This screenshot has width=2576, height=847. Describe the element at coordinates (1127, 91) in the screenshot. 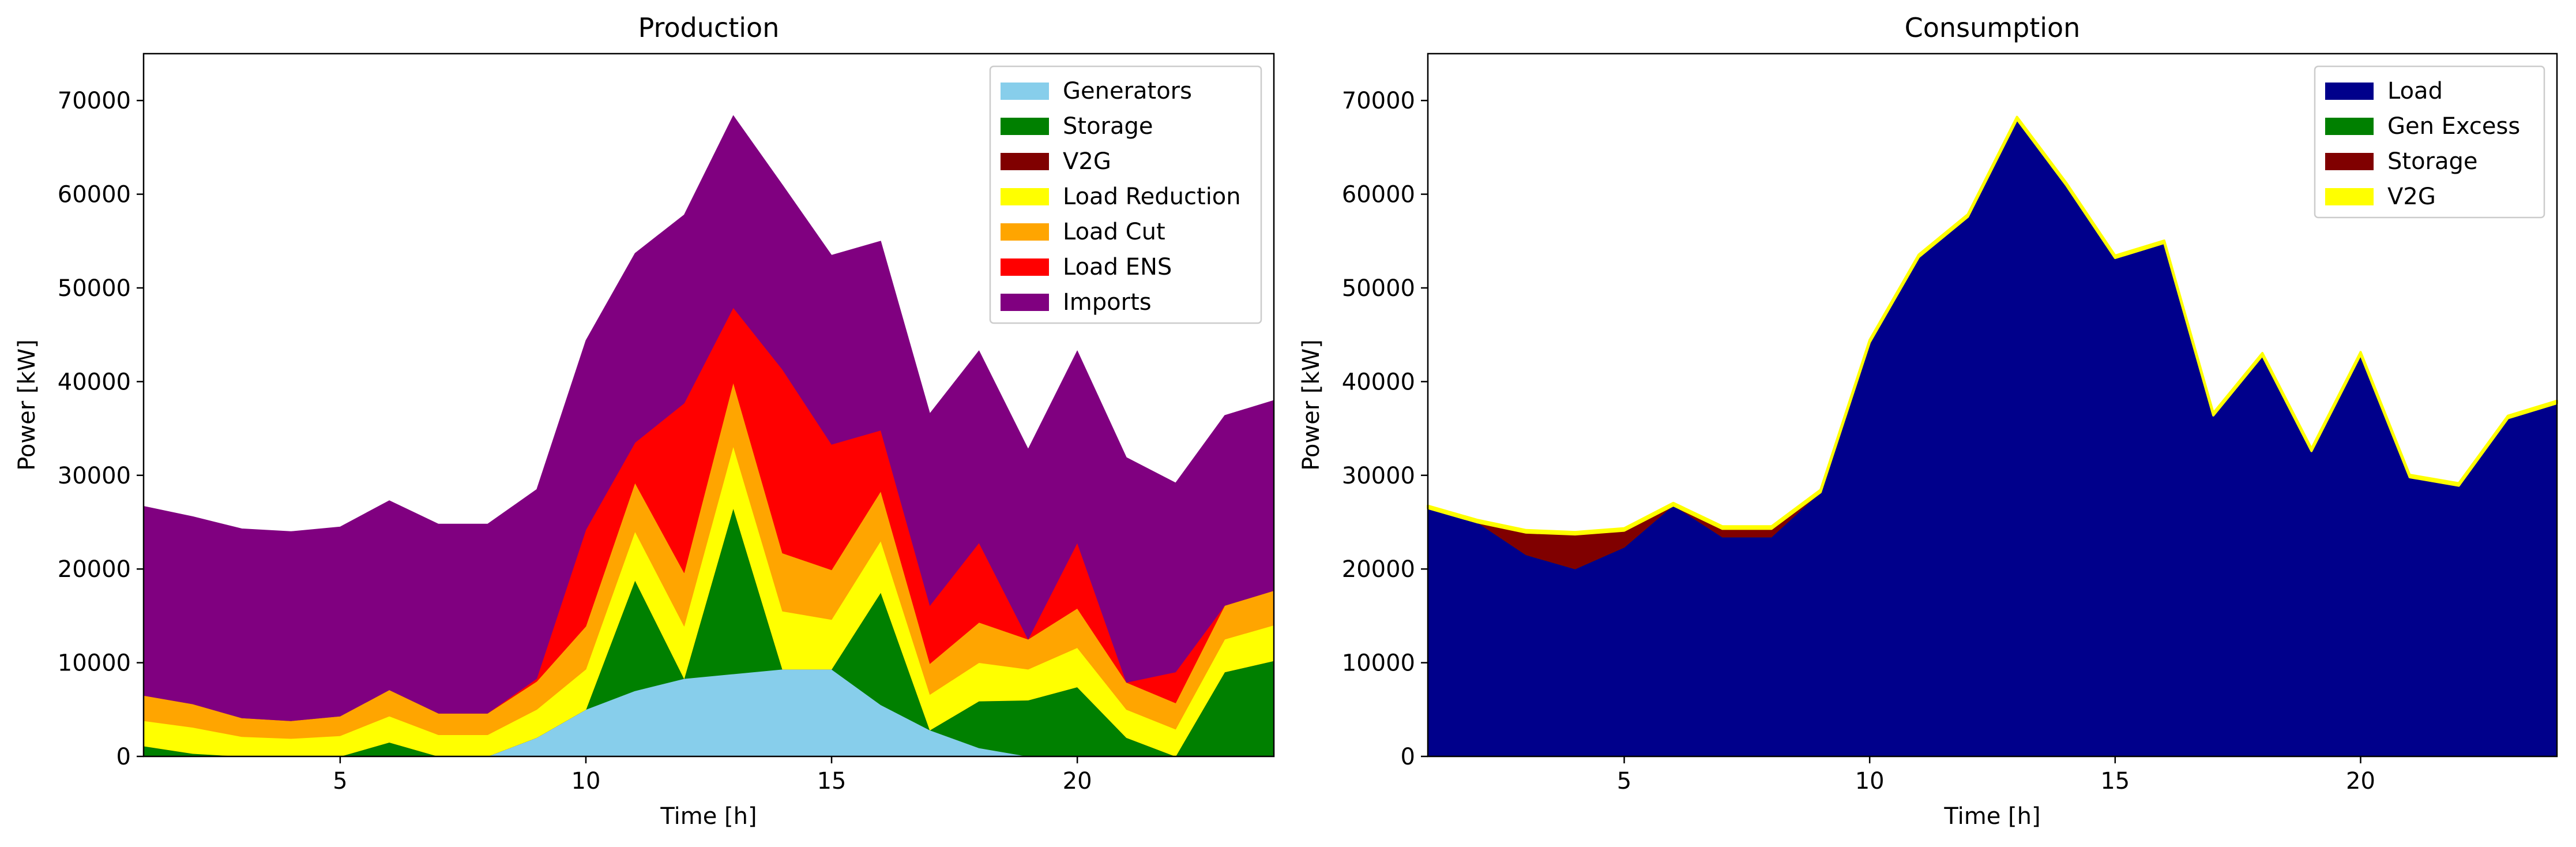

I see `legend-label: Generators` at that location.